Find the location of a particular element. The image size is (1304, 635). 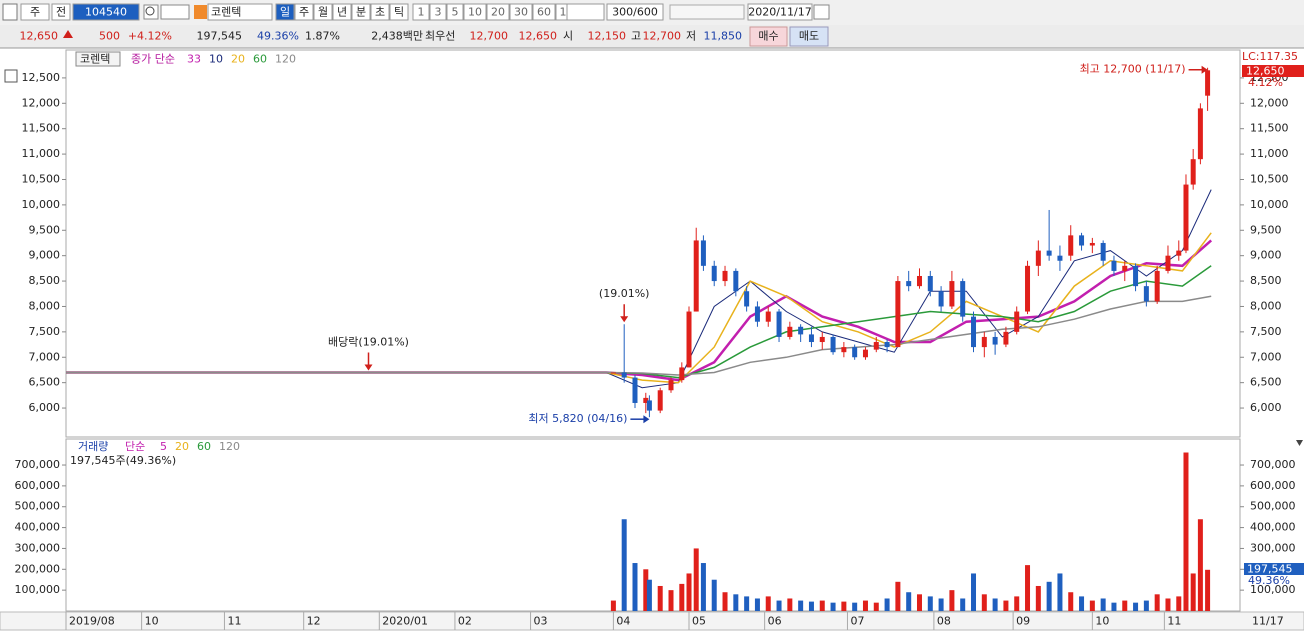

interval-button: 3 is located at coordinates (438, 12).